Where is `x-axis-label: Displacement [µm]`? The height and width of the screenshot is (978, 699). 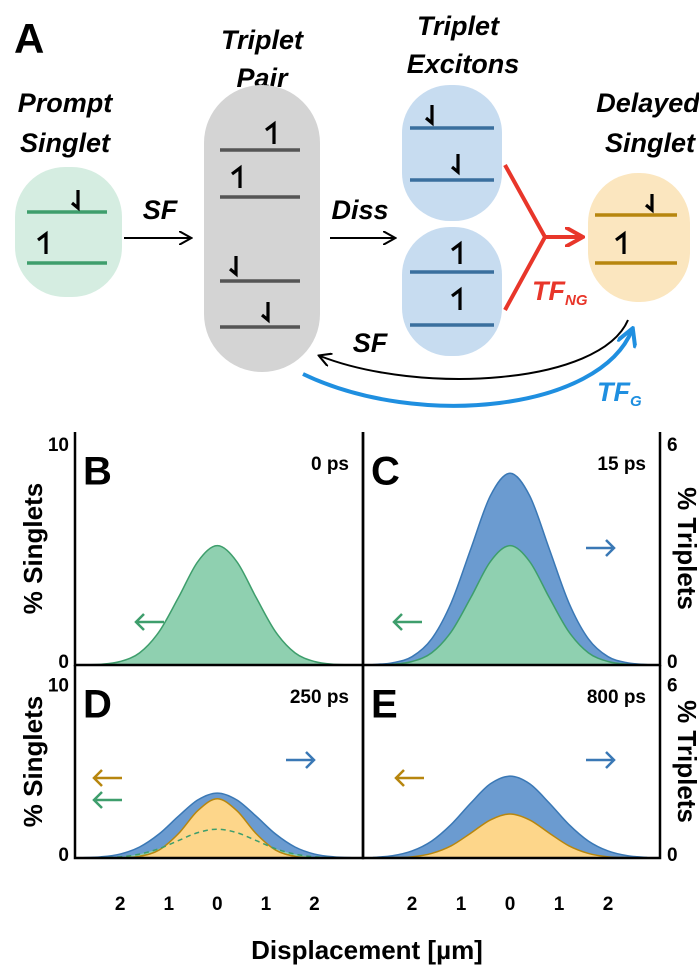
x-axis-label: Displacement [µm] is located at coordinates (367, 950).